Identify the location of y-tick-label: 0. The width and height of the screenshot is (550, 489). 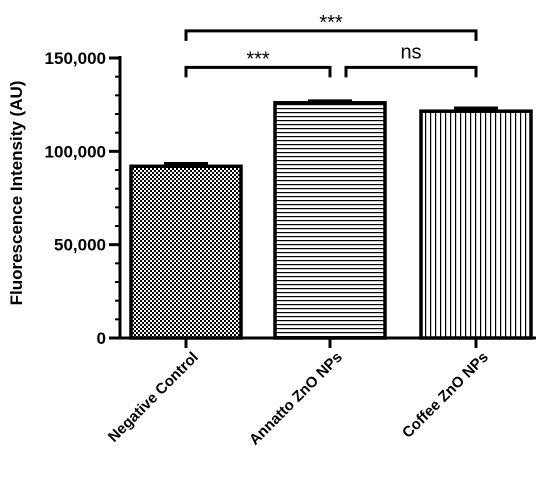
(101, 338).